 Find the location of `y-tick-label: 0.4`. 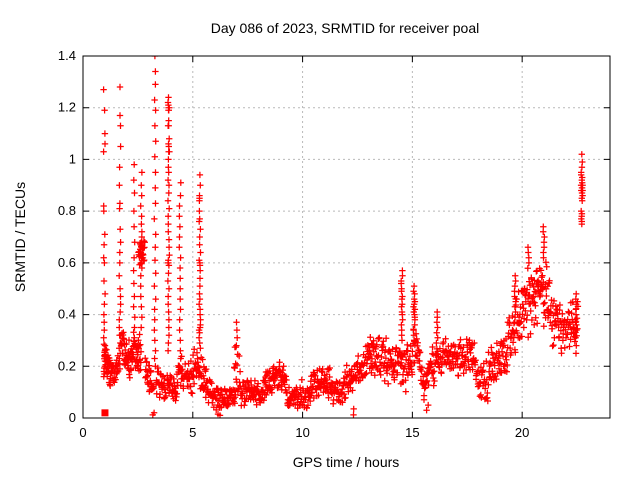

y-tick-label: 0.4 is located at coordinates (67, 314).